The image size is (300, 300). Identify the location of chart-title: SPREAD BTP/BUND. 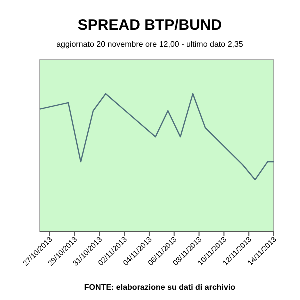
(150, 25).